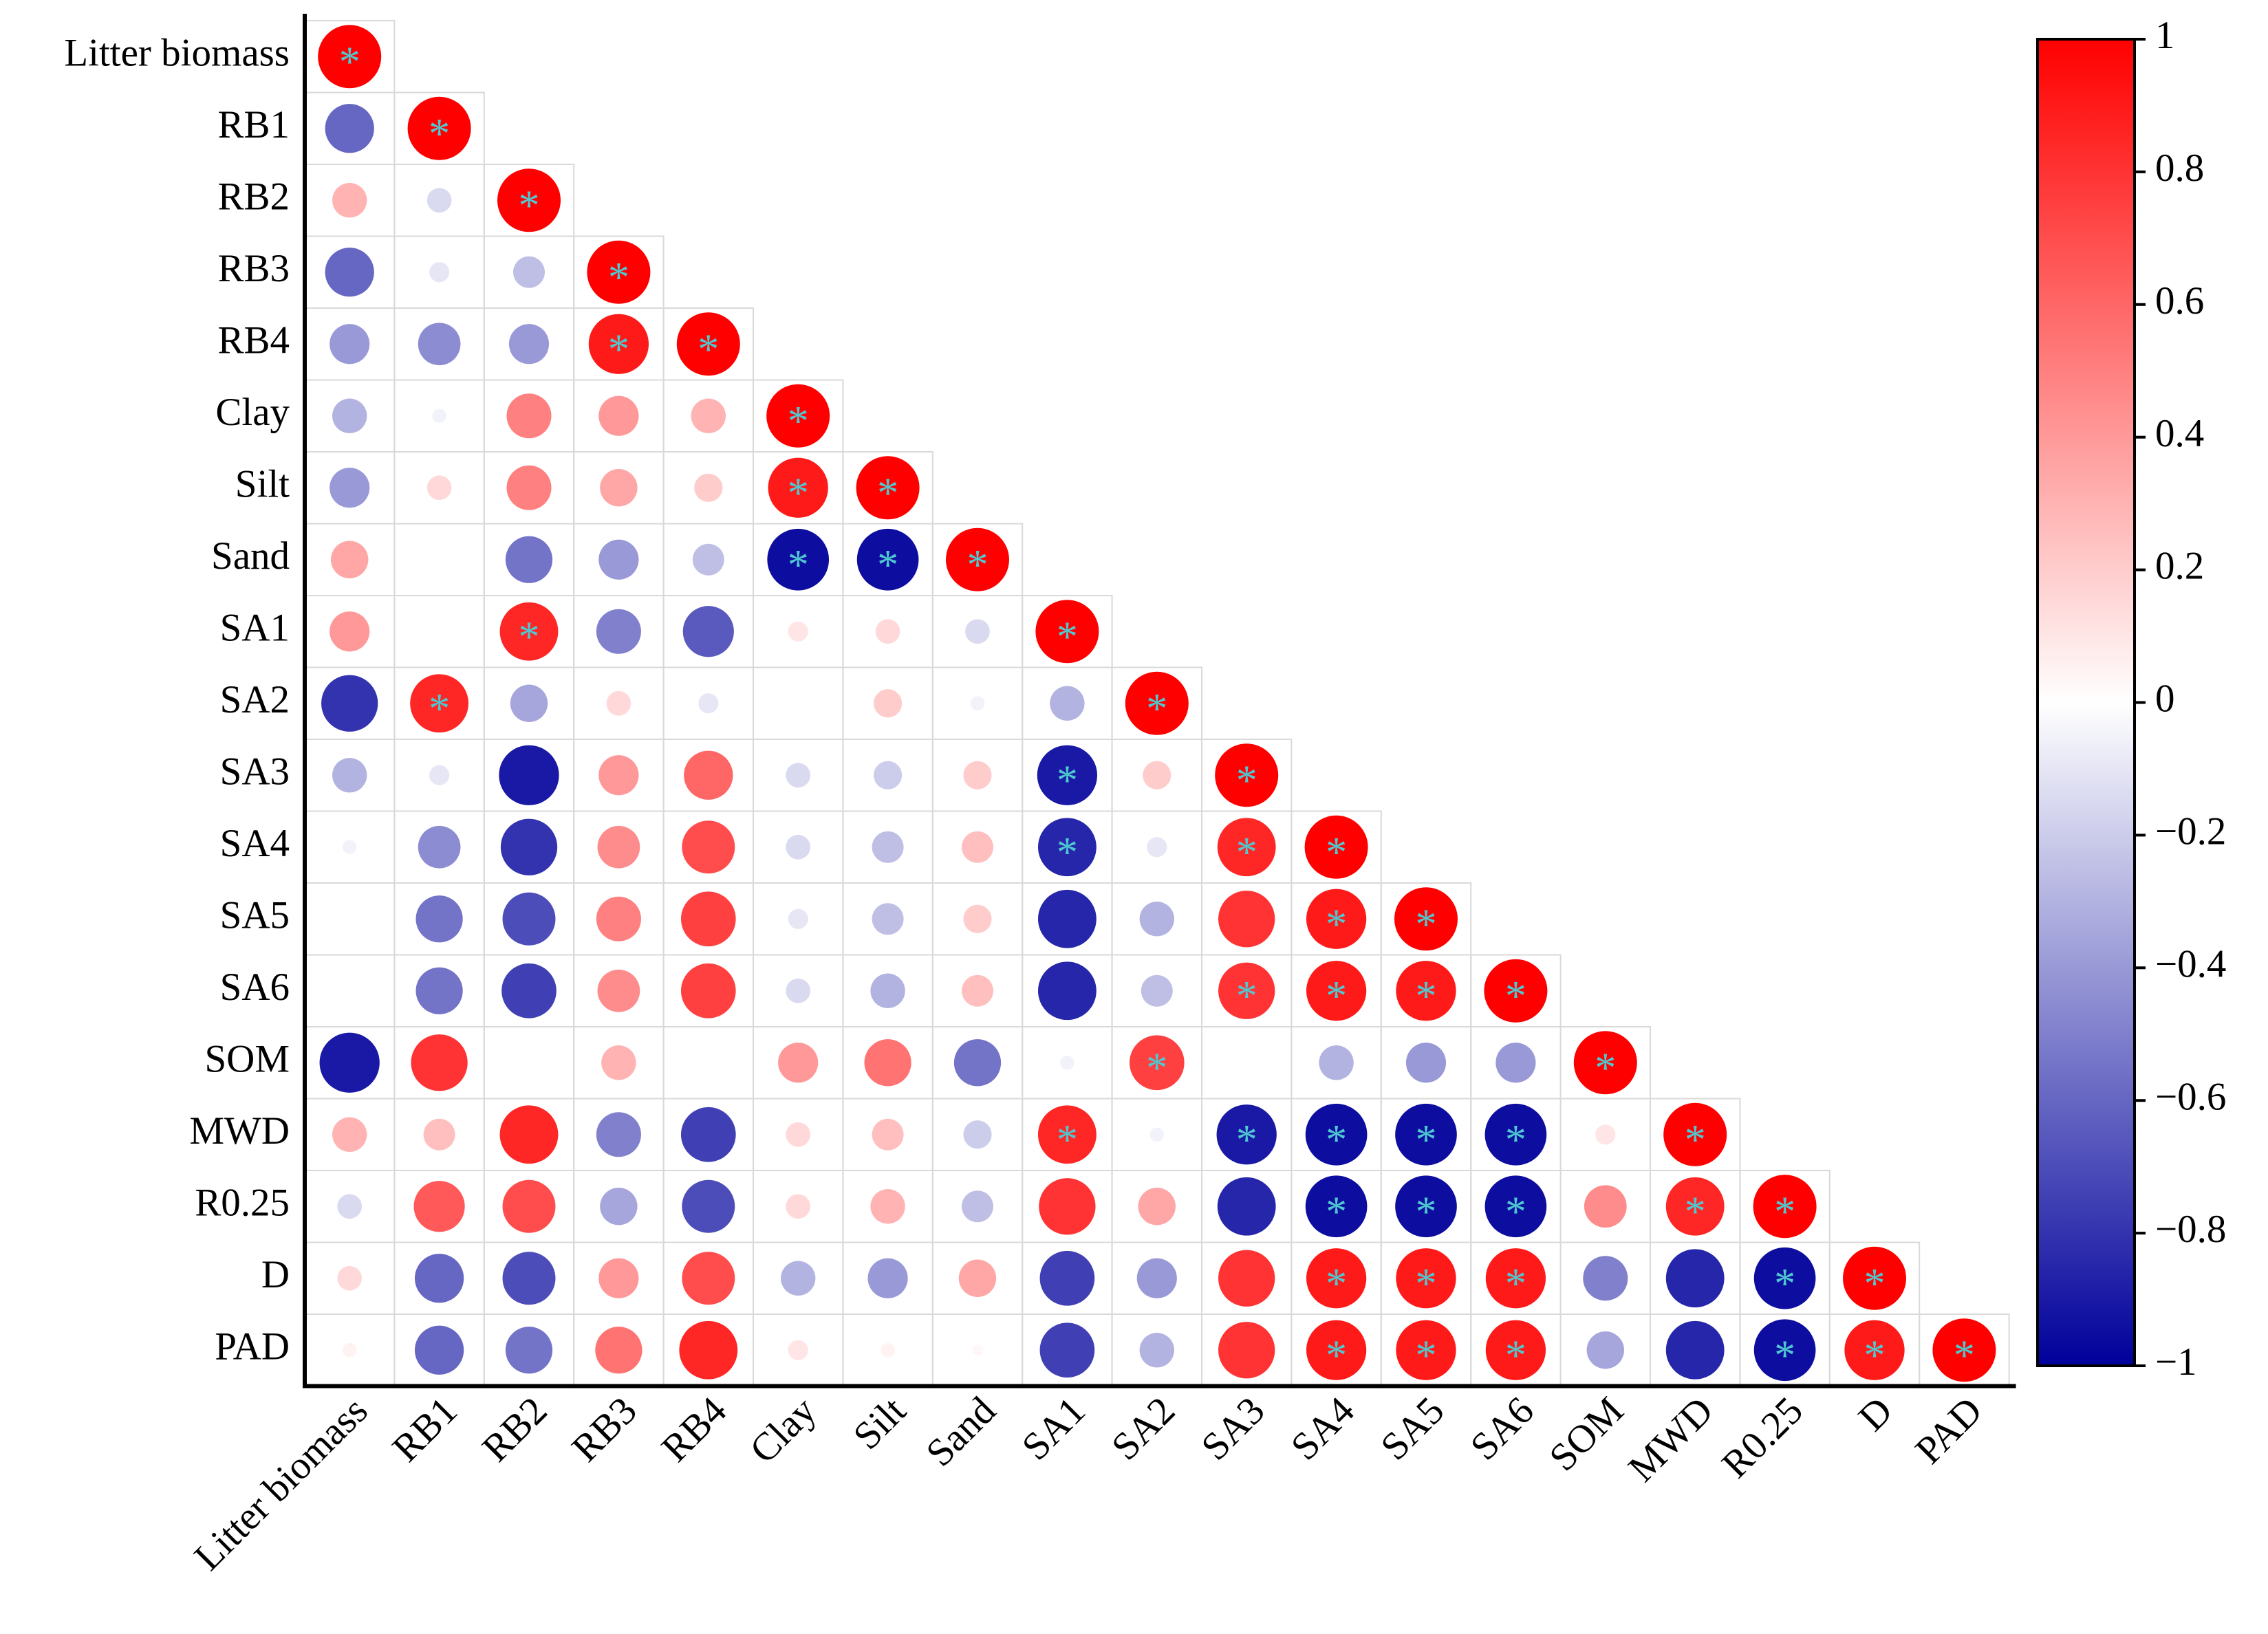  I want to click on y-tick-label: RB4, so click(253, 340).